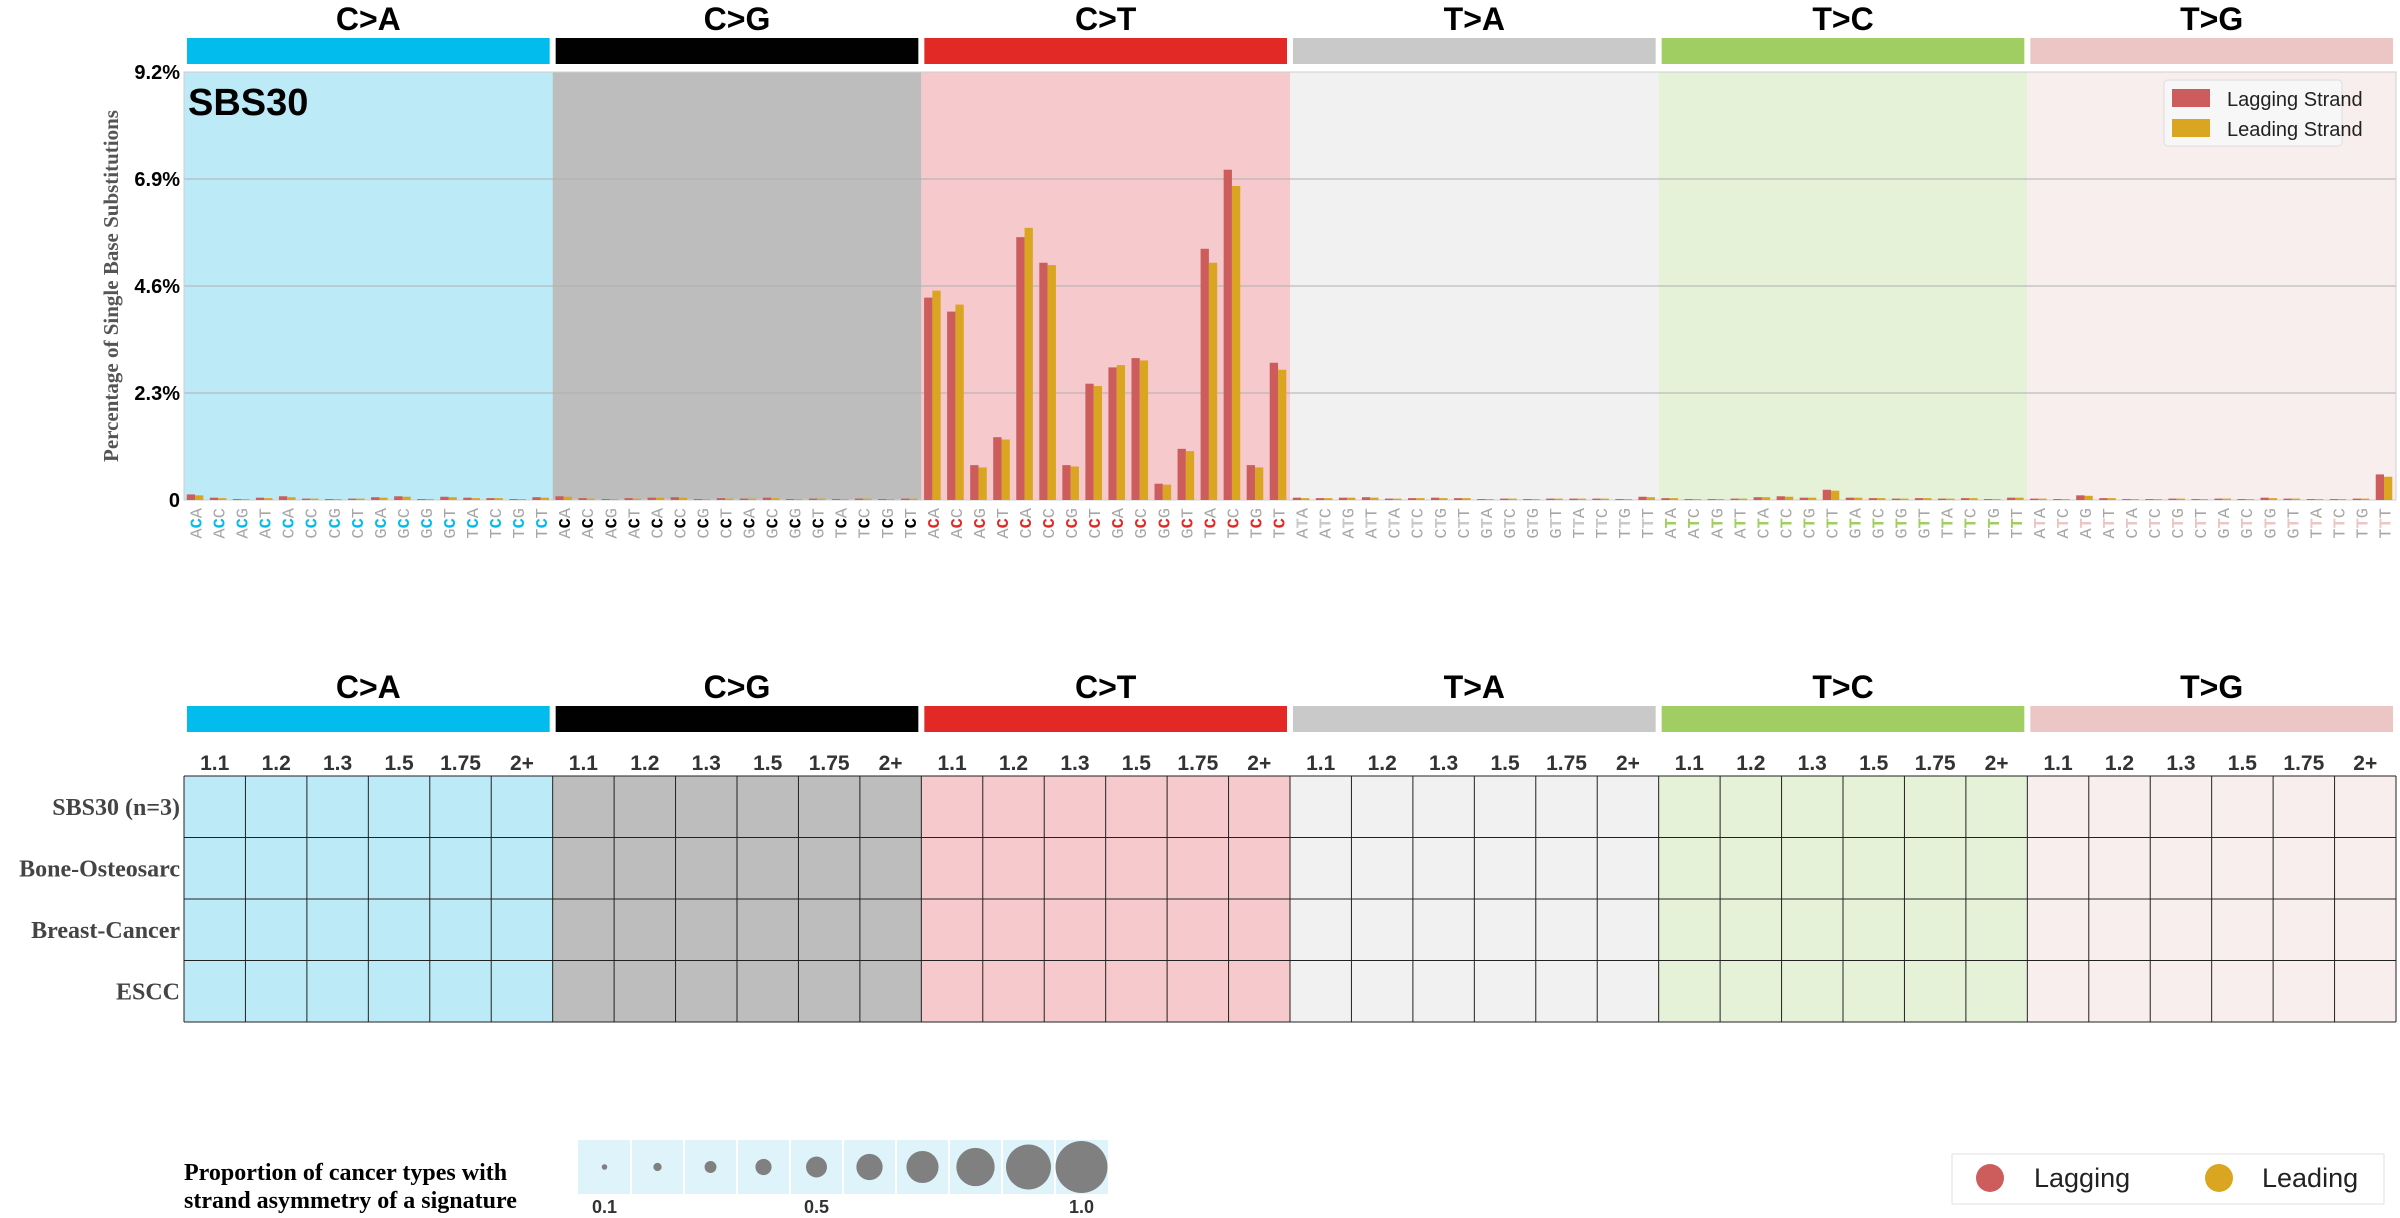  What do you see at coordinates (816, 1207) in the screenshot?
I see `size-legend-tick: 0.5` at bounding box center [816, 1207].